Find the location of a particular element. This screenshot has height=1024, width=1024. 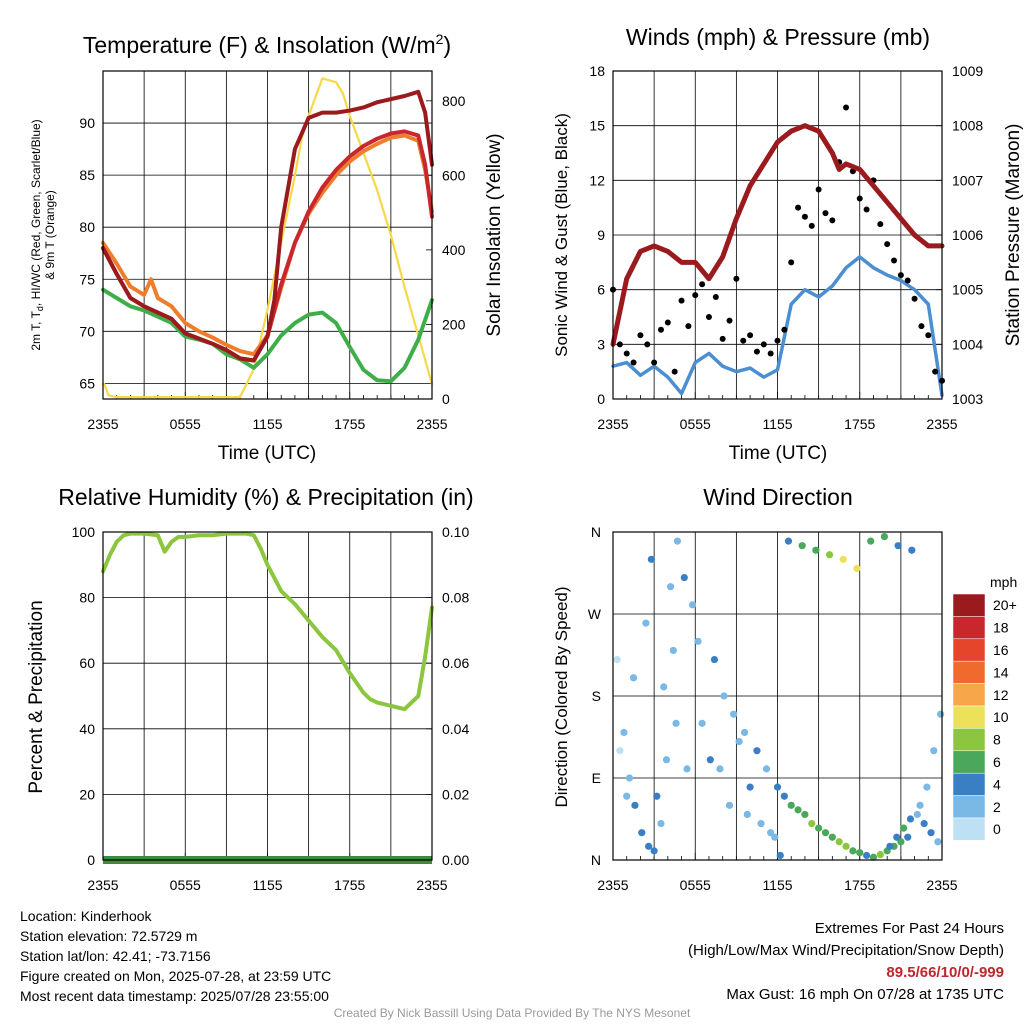

y2-tick-label: 0.02 is located at coordinates (455, 794).